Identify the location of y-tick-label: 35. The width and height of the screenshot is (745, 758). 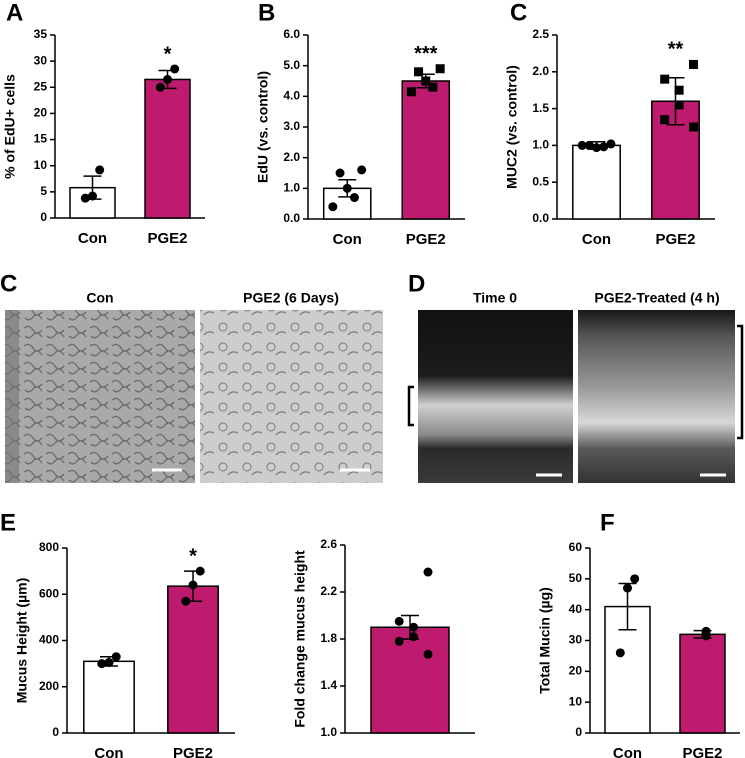
(41, 34).